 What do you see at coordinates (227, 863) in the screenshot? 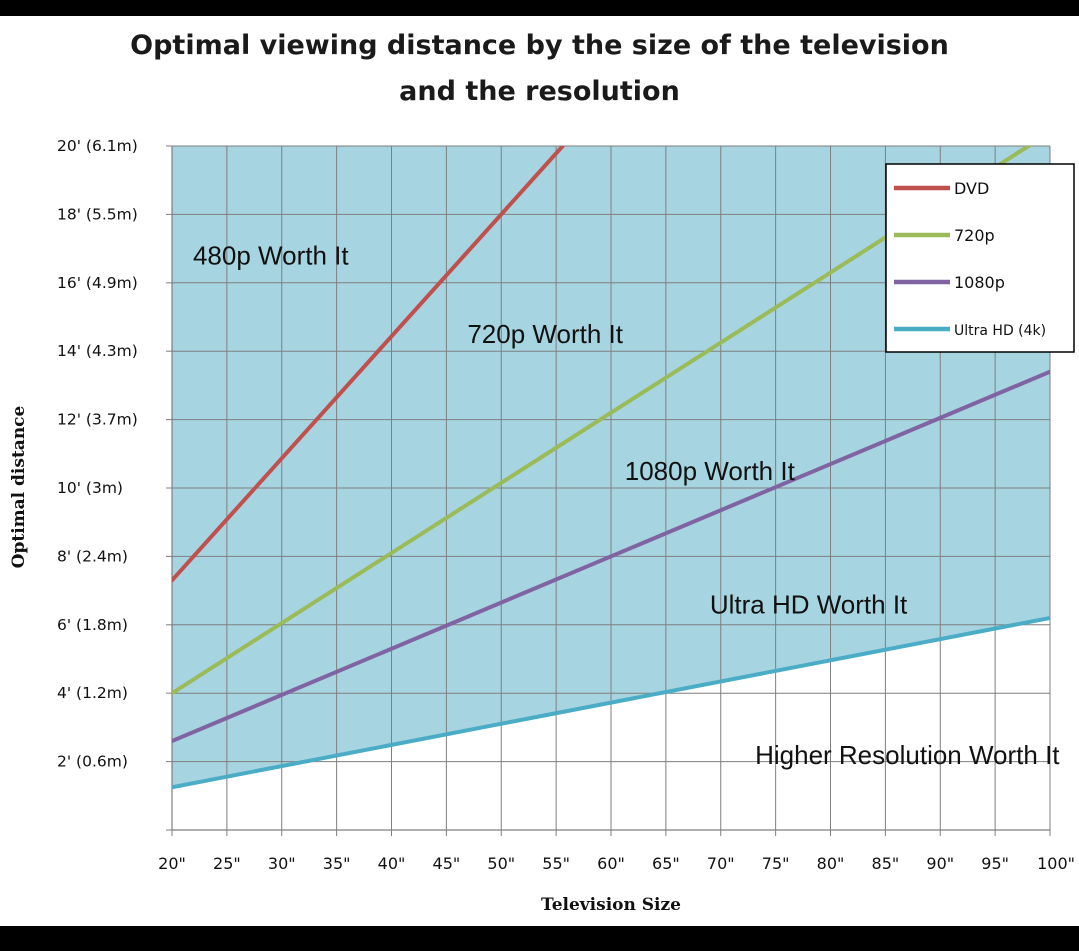
I see `x-tick-label-1: 25"` at bounding box center [227, 863].